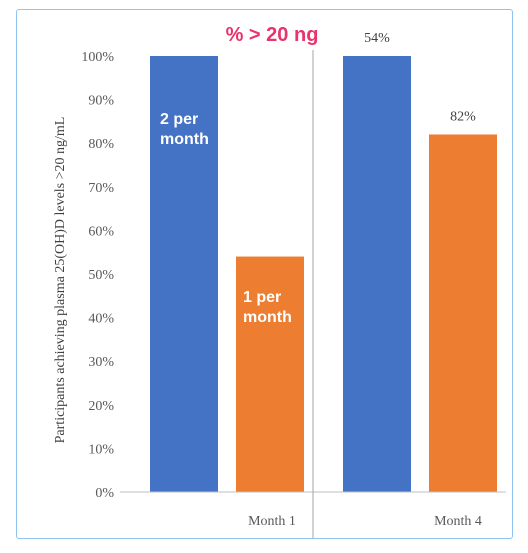 The image size is (528, 553). I want to click on x-tick-label: Month 1, so click(272, 521).